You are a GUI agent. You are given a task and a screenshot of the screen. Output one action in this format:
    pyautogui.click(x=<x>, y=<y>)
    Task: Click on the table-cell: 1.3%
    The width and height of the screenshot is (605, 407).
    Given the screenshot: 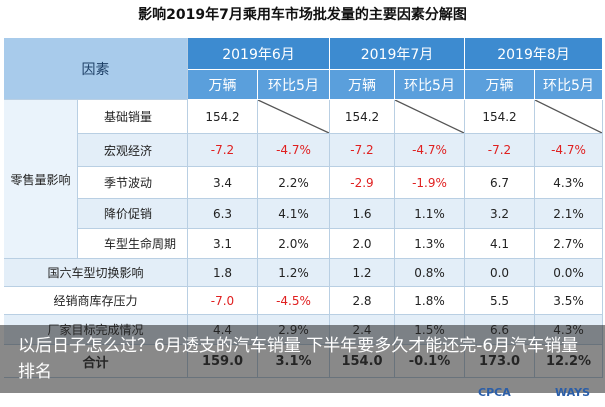 What is the action you would take?
    pyautogui.click(x=430, y=244)
    